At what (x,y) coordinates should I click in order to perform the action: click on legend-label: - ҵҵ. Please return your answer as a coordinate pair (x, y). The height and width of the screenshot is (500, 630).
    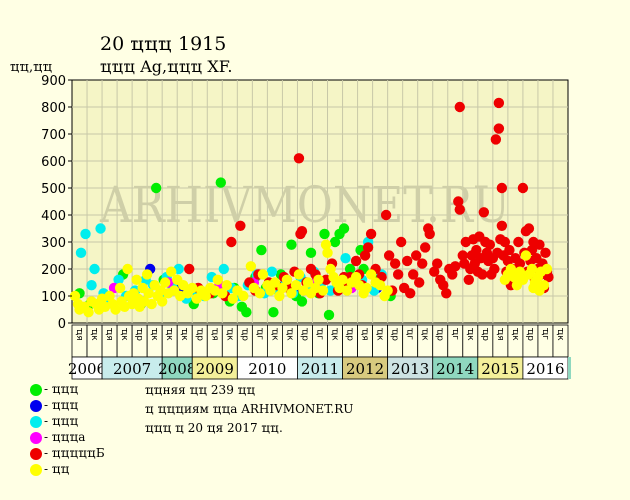
    Looking at the image, I should click on (57, 469).